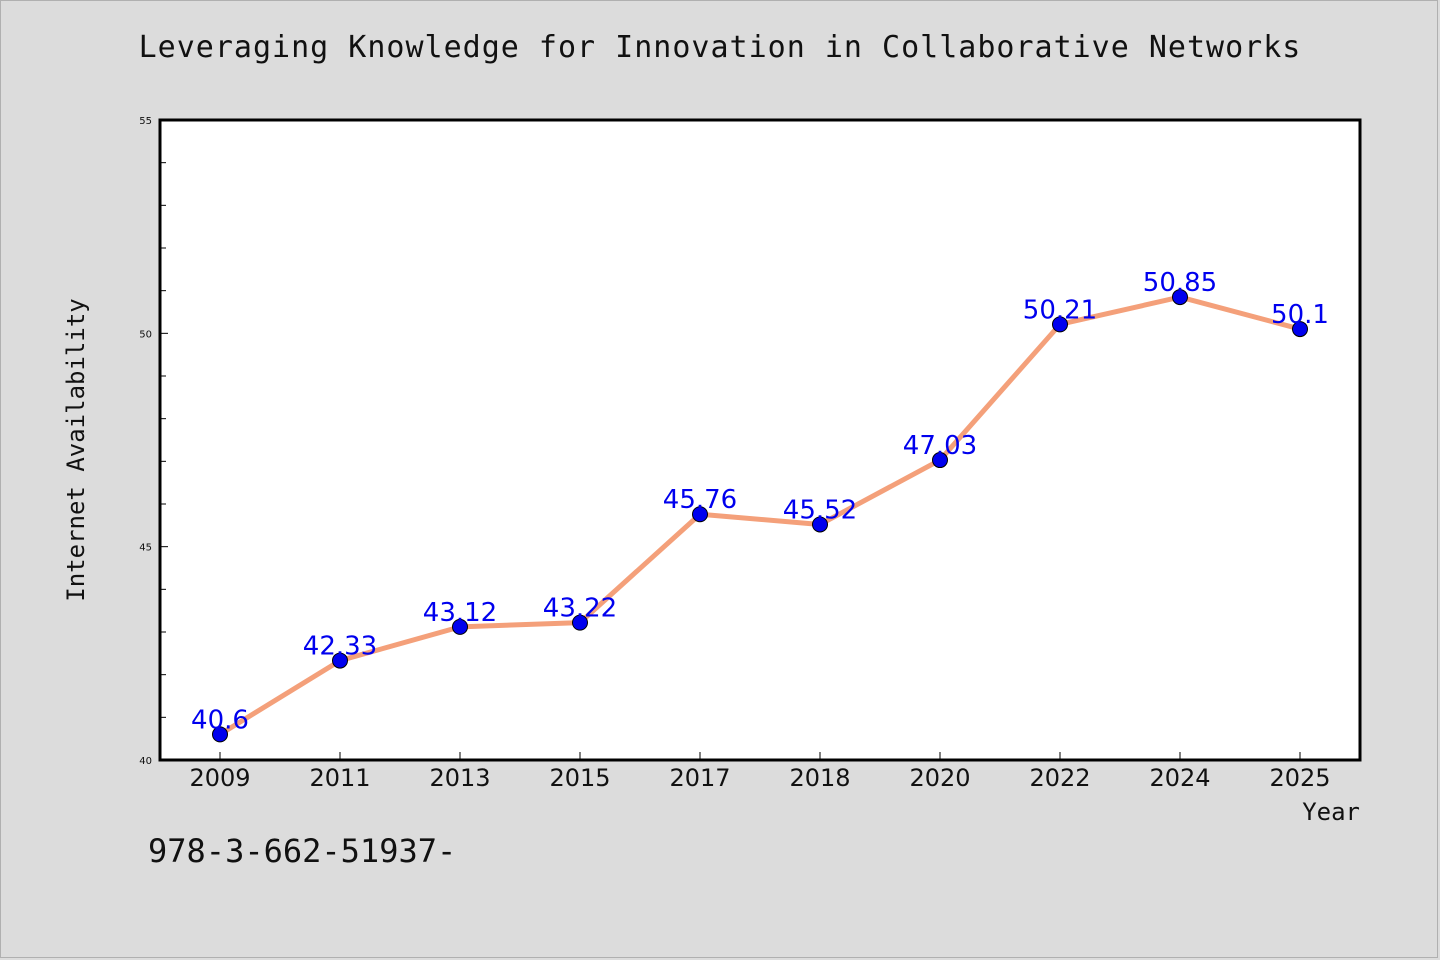  I want to click on x-tick-label: 2011, so click(339, 778).